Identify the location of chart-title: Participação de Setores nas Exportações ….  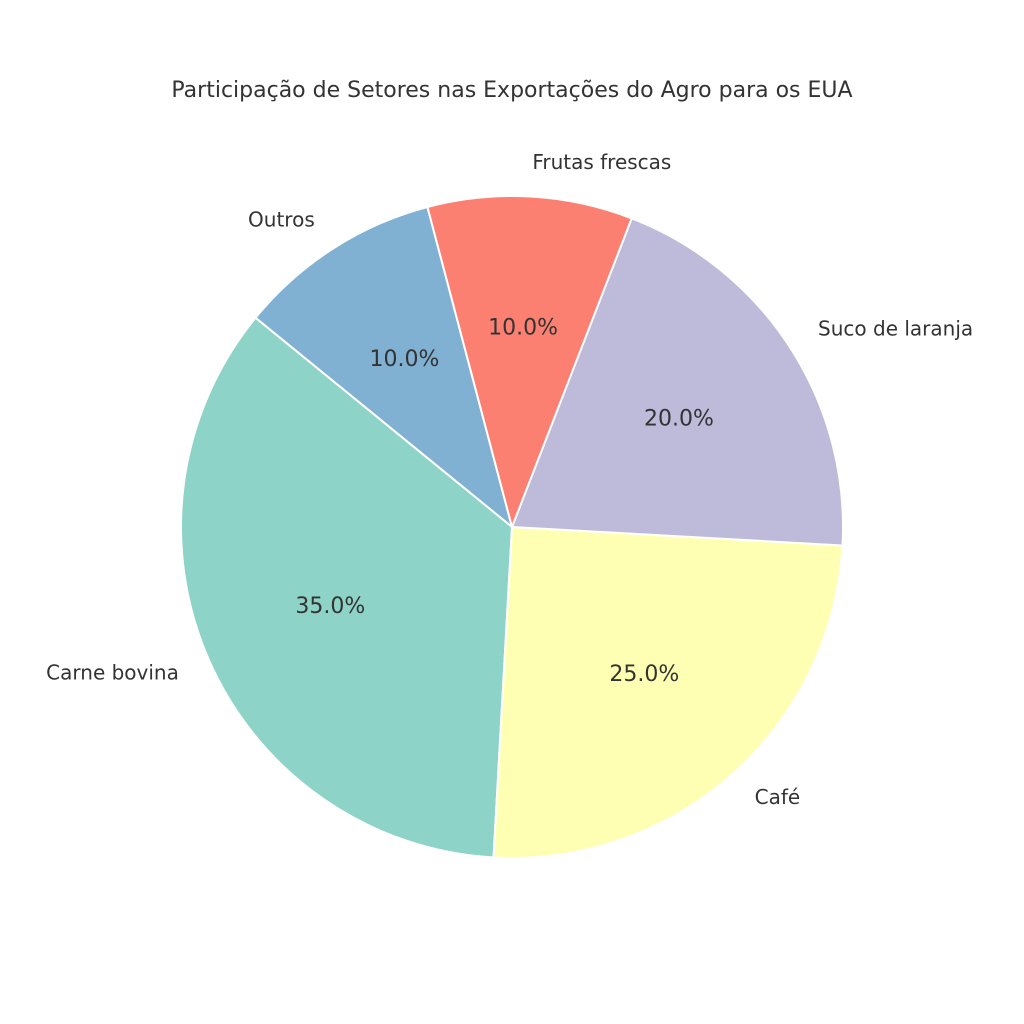
(512, 90).